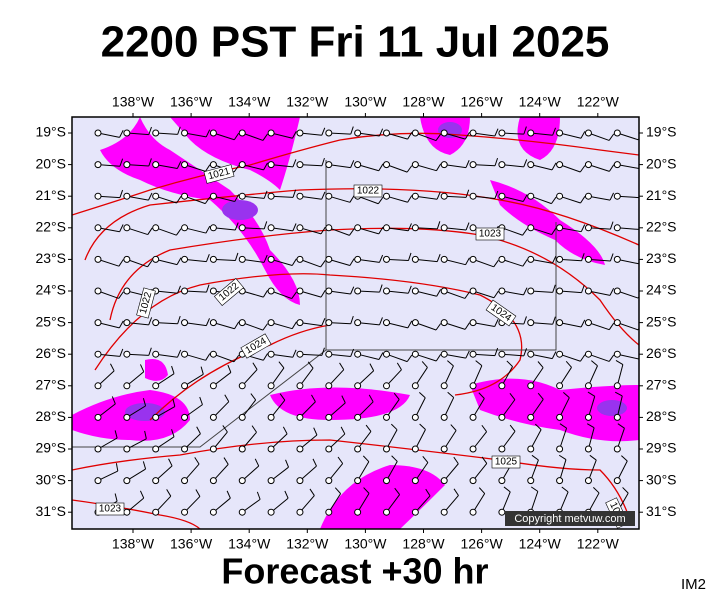 The width and height of the screenshot is (711, 605). I want to click on isobar-label-box, so click(229, 292).